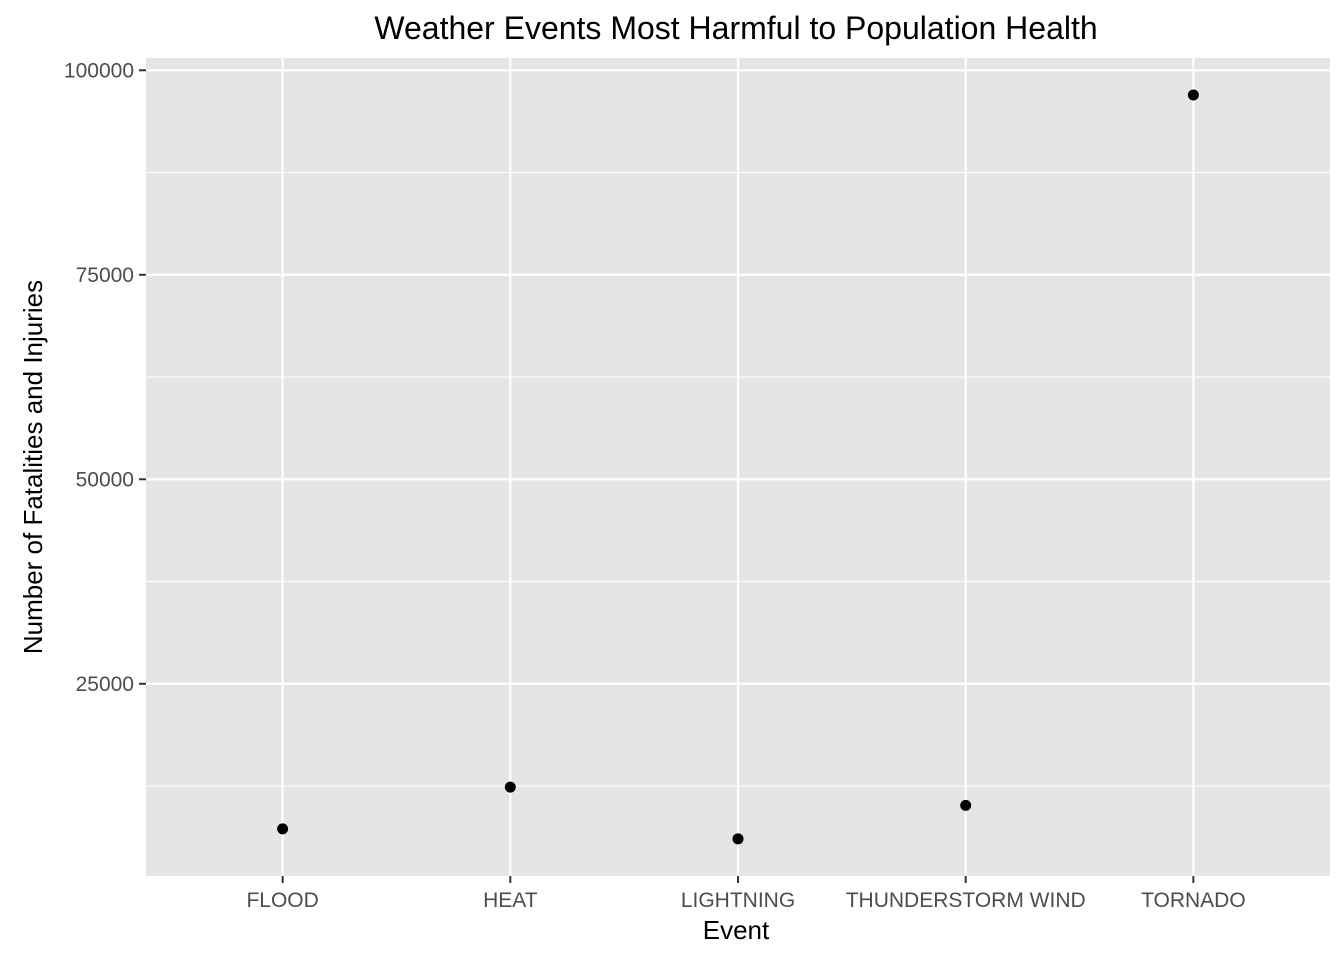  What do you see at coordinates (99, 70) in the screenshot?
I see `y-tick-label: 100000` at bounding box center [99, 70].